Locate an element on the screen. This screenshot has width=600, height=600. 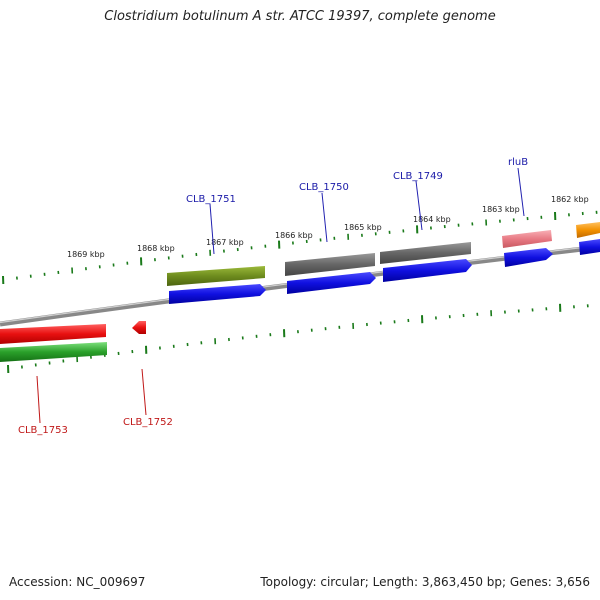
gene-leader-lines-reverse is located at coordinates (91, 396).